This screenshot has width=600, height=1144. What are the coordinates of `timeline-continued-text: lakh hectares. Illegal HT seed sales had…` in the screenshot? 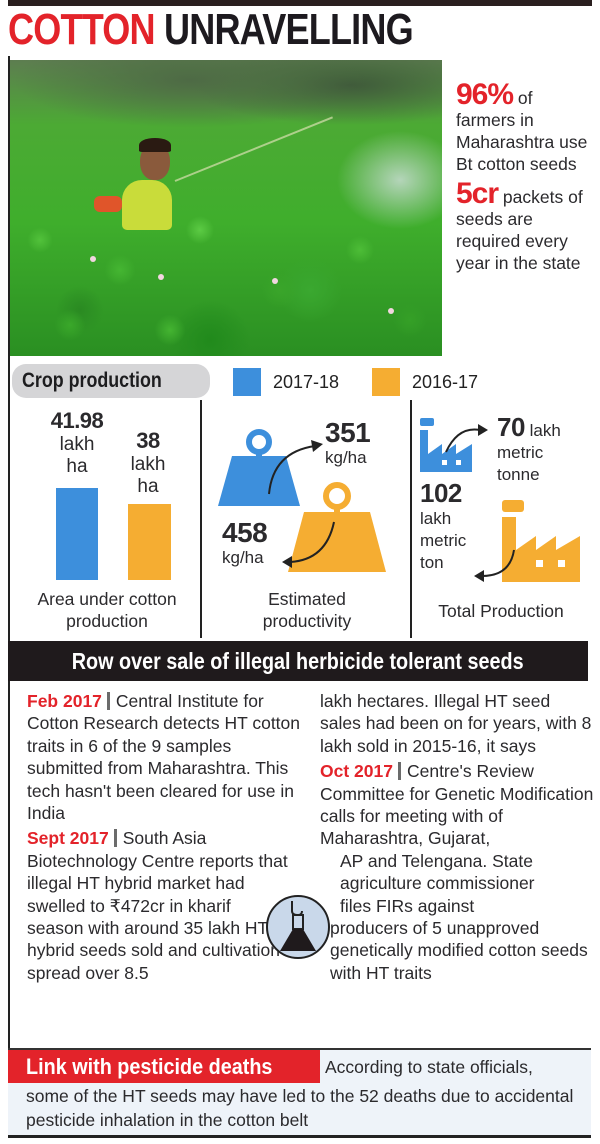 It's located at (456, 723).